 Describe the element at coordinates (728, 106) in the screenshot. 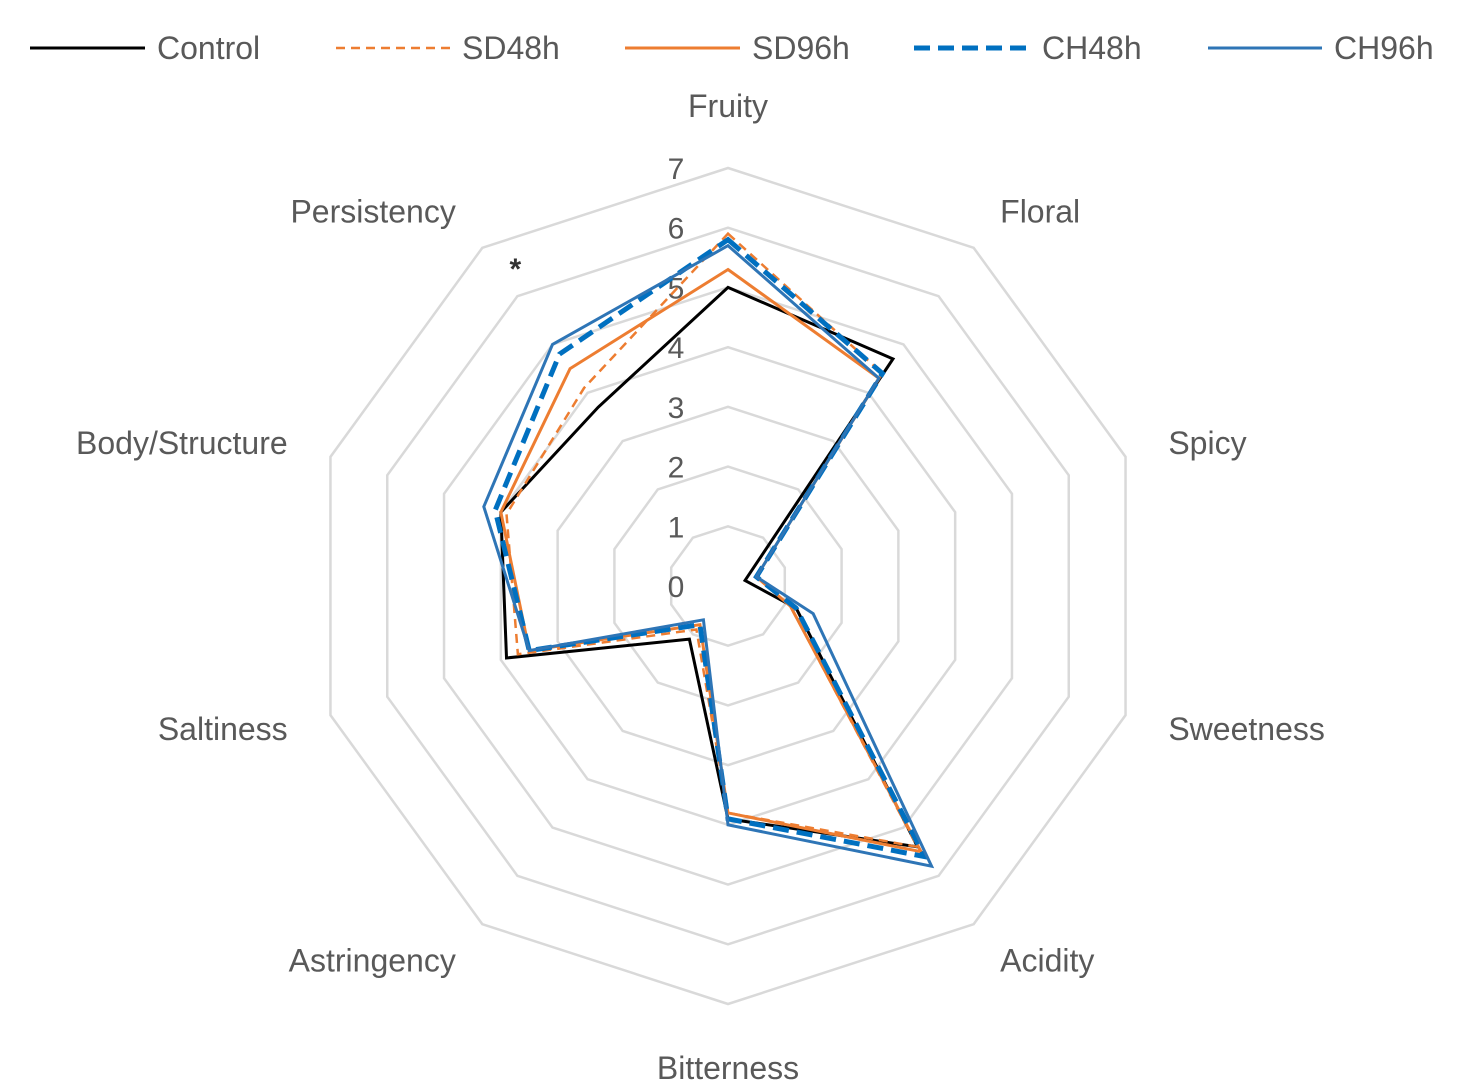

I see `axis-label-fruity: Fruity` at that location.